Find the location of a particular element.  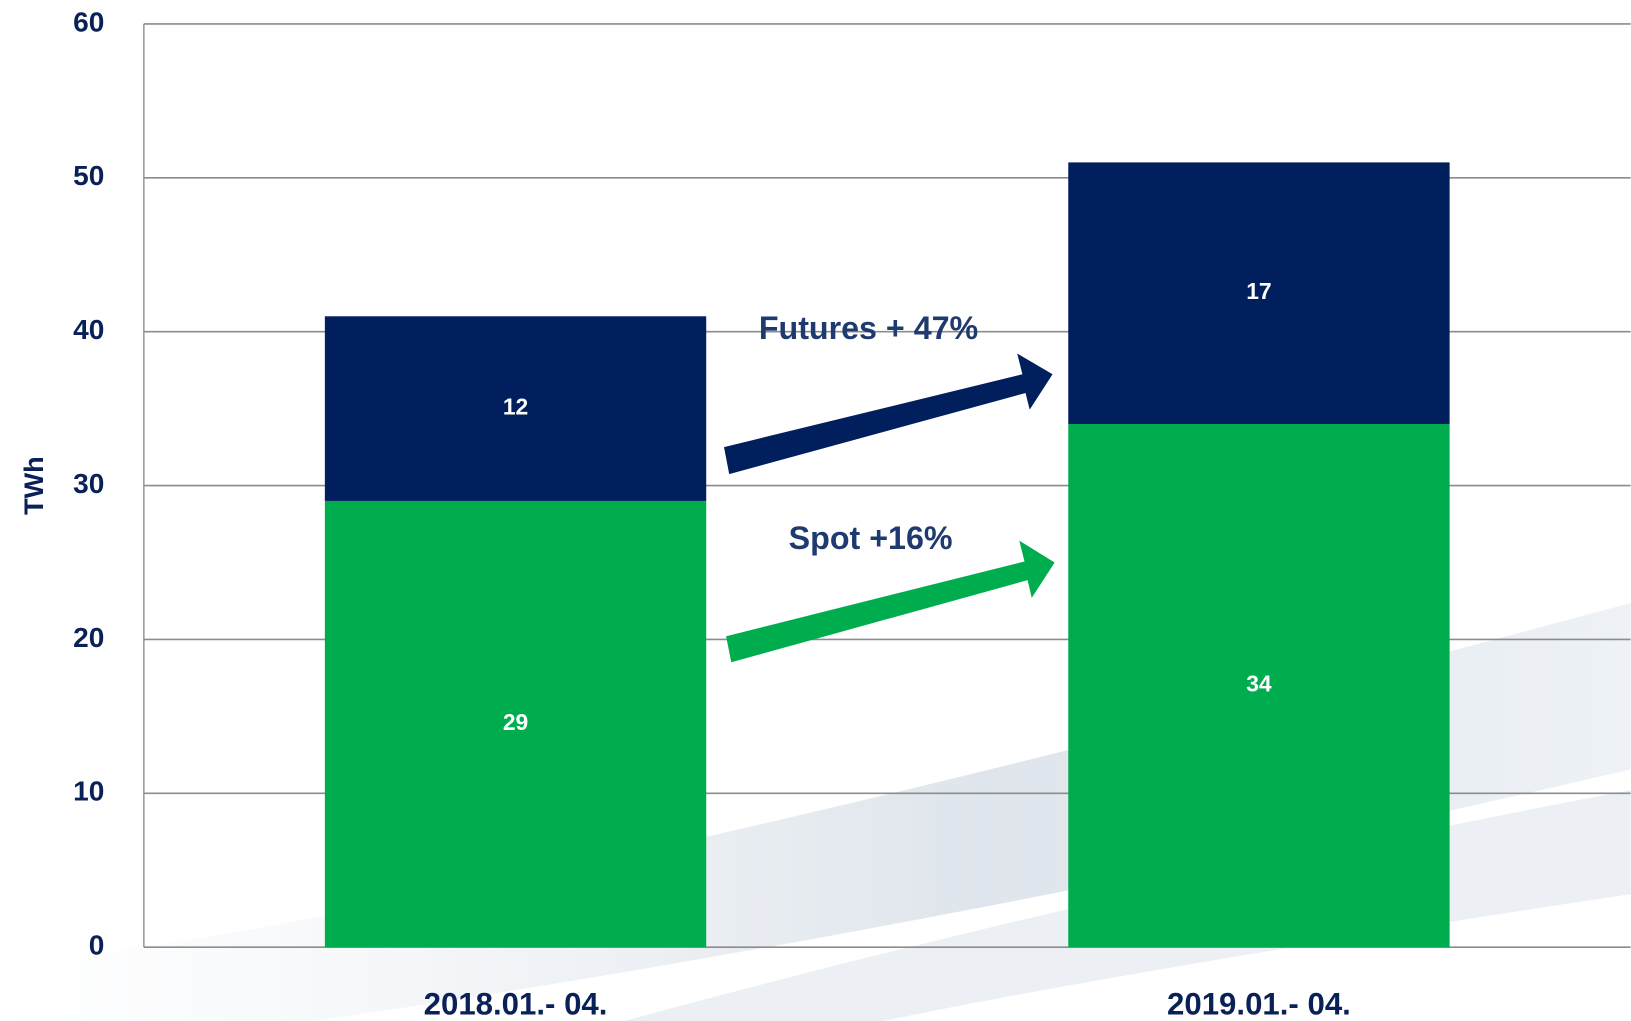

annotation: Futures + 47% is located at coordinates (868, 328).